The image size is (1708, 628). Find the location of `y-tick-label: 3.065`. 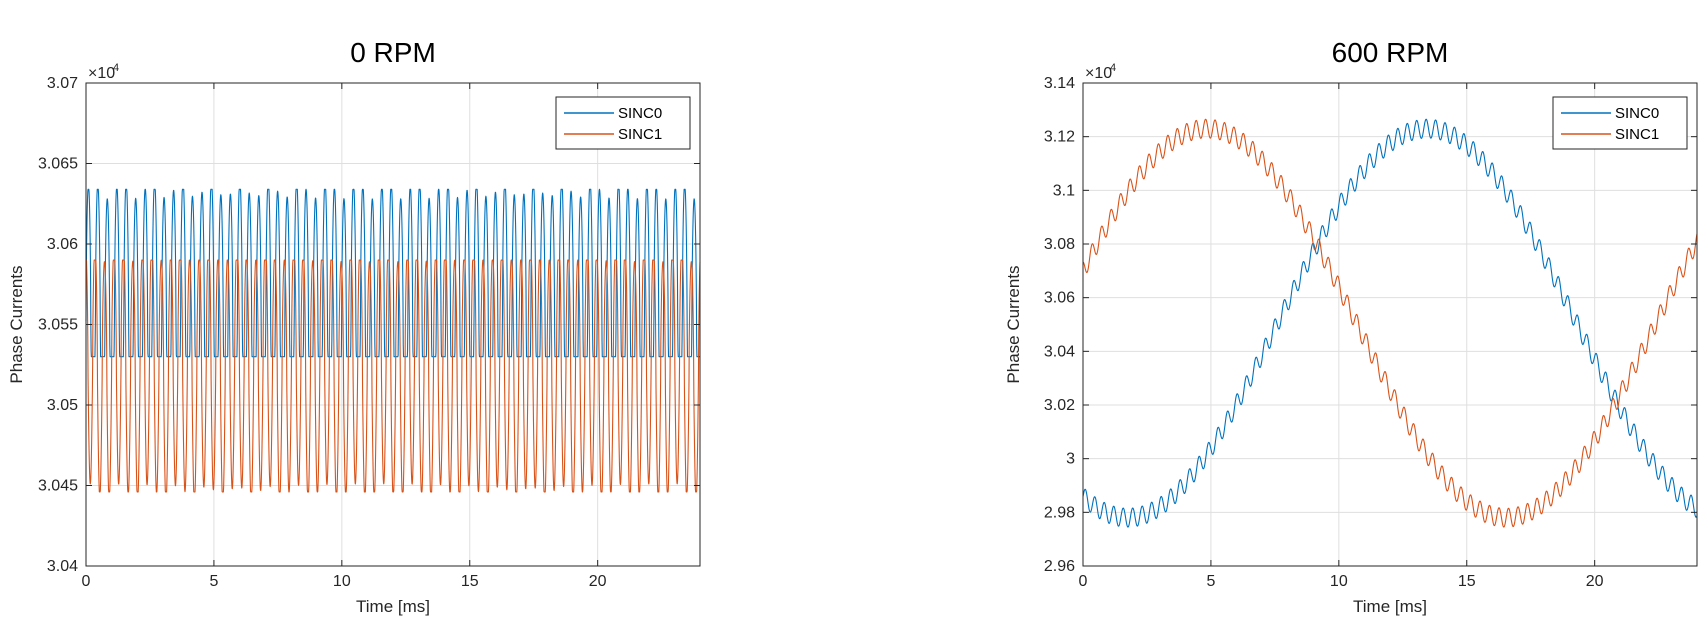

y-tick-label: 3.065 is located at coordinates (58, 164).